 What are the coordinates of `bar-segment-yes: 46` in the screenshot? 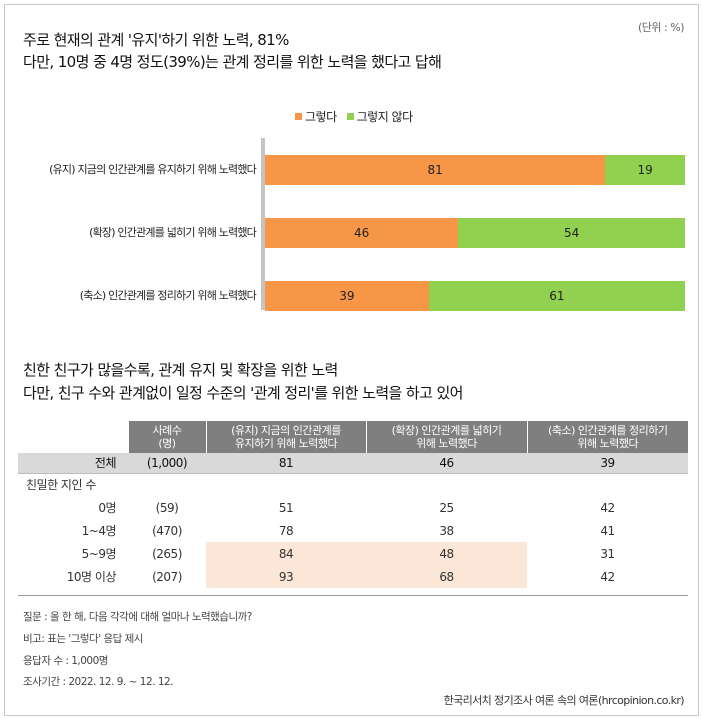 It's located at (362, 233).